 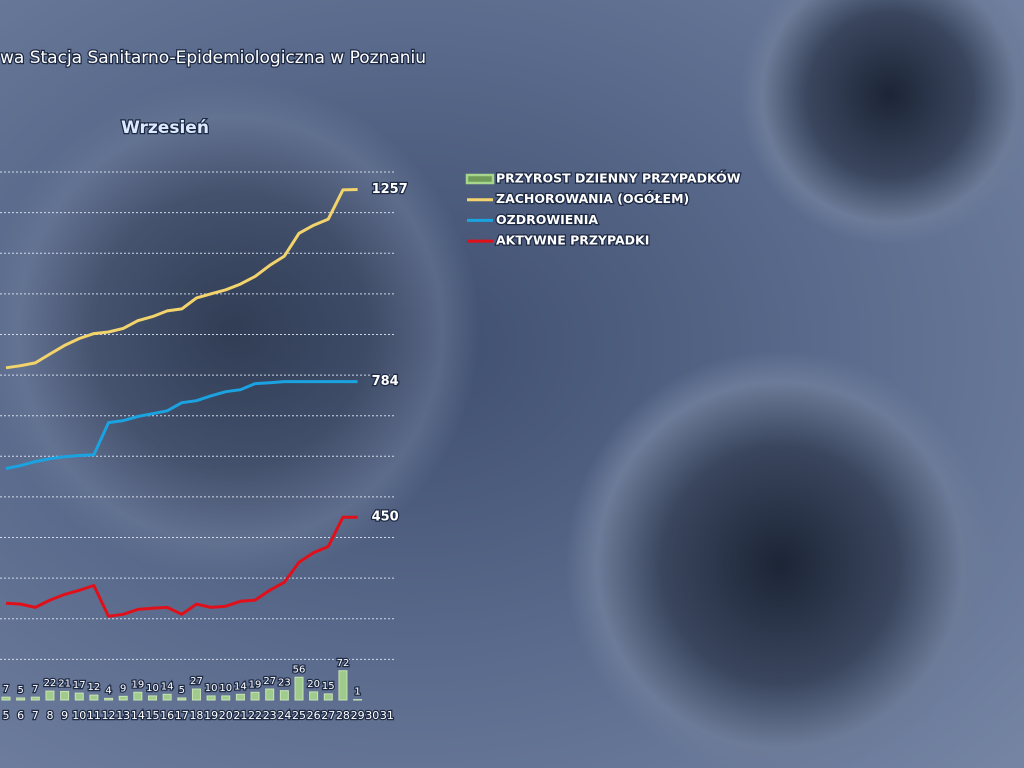 I want to click on bar-label: 9, so click(x=123, y=688).